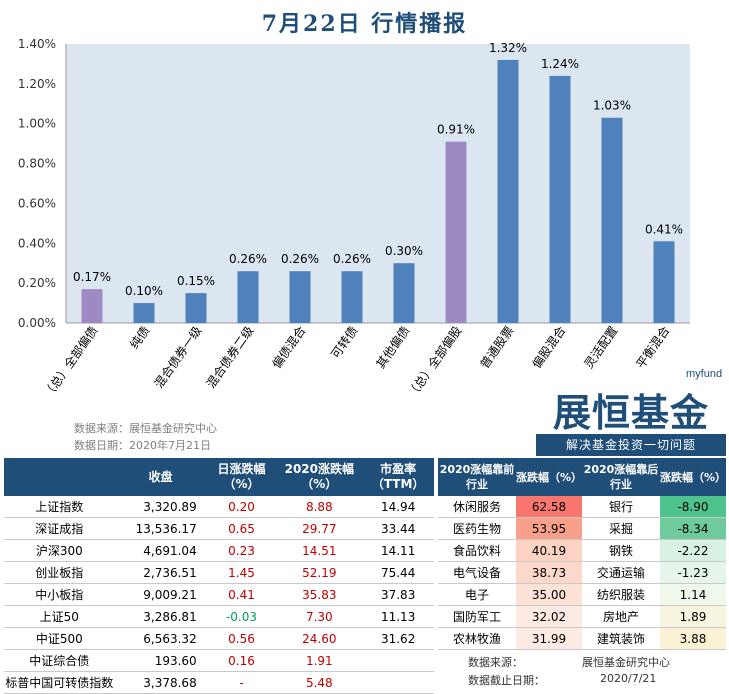  What do you see at coordinates (241, 528) in the screenshot?
I see `index-day-change: 0.65` at bounding box center [241, 528].